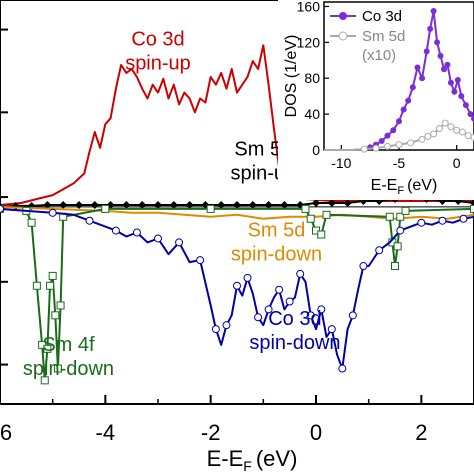  I want to click on legend-entry-sm-5d: Sm 5d (x10), so click(367, 46).